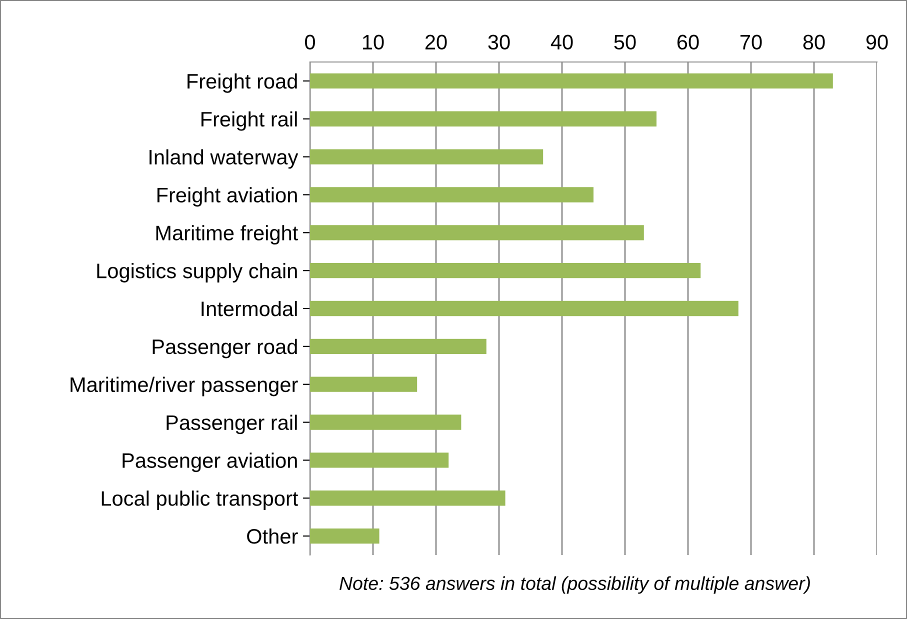 The width and height of the screenshot is (907, 619). I want to click on y-tick-label: Local public transport, so click(200, 500).